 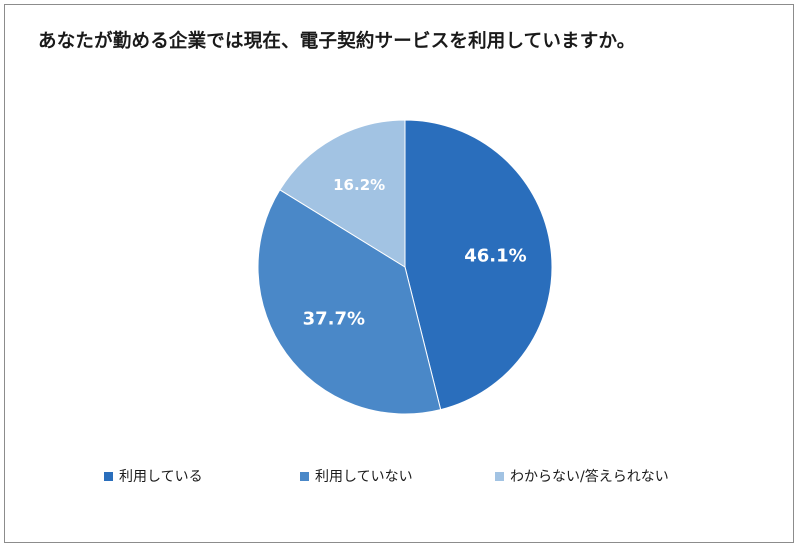 I want to click on legend-label-1: 利用している, so click(x=161, y=477).